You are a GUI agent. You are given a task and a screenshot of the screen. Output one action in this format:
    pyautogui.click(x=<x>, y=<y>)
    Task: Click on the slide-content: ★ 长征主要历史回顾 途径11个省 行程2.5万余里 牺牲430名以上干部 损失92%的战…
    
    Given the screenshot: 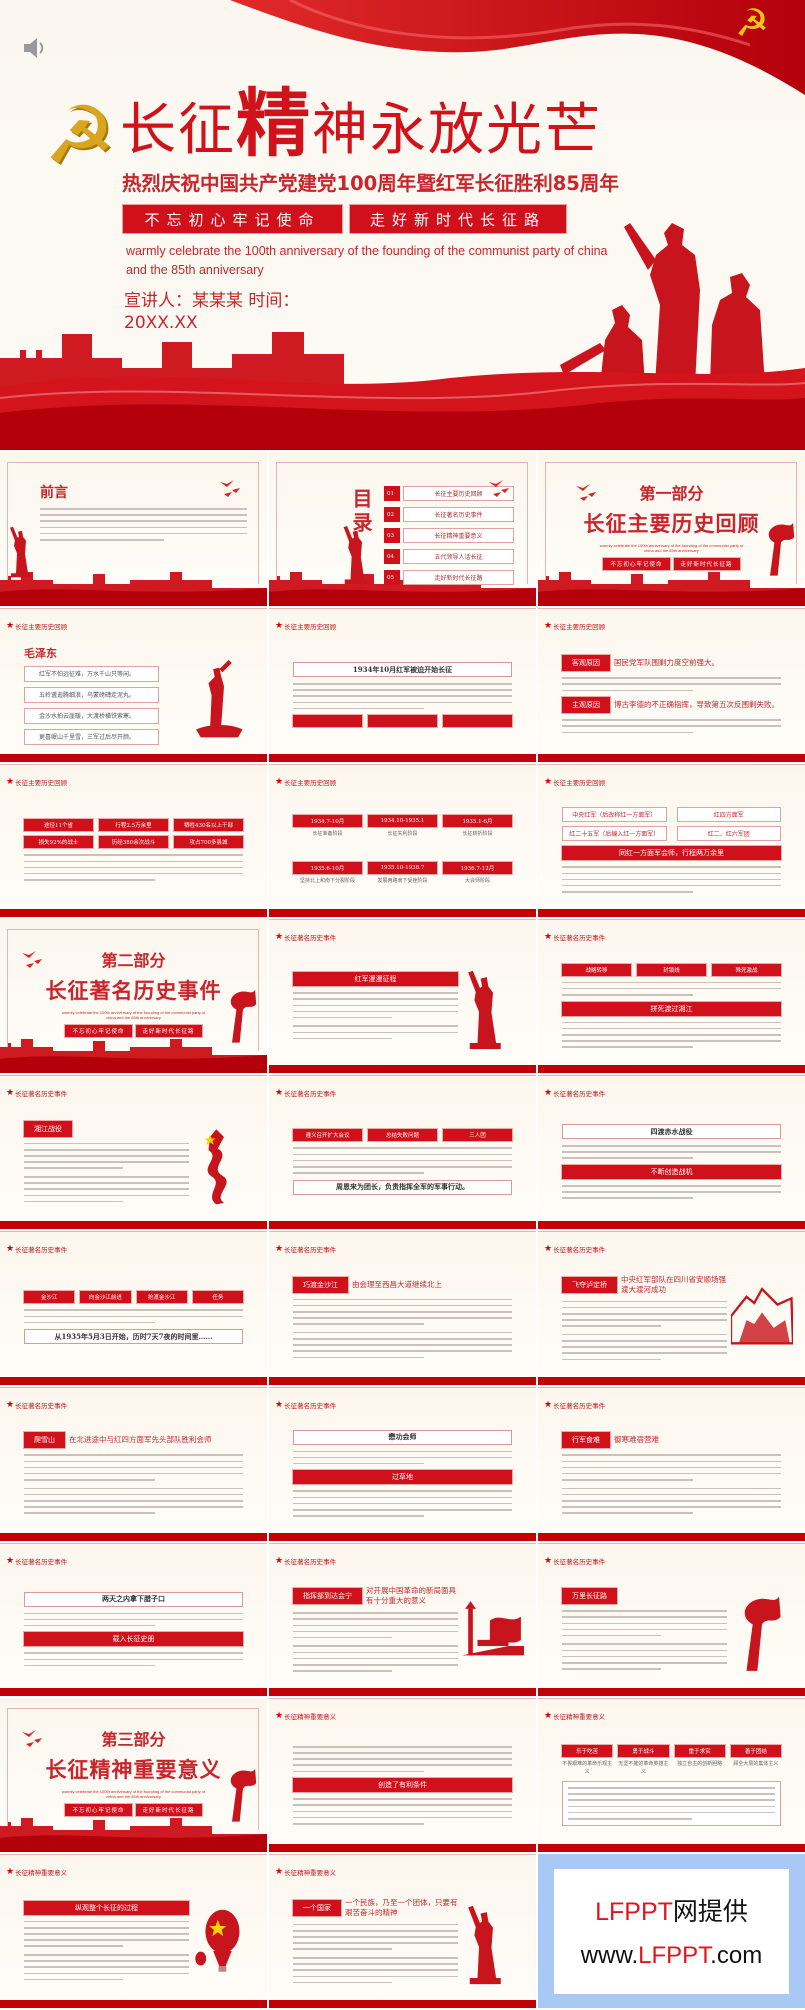 What is the action you would take?
    pyautogui.click(x=133, y=840)
    